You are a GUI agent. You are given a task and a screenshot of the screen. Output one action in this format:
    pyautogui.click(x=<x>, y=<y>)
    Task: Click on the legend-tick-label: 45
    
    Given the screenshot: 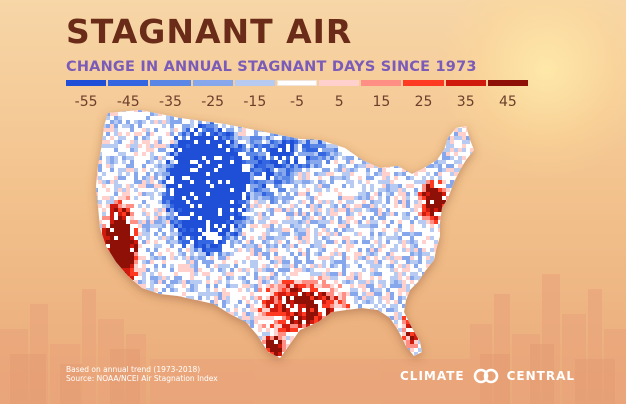 What is the action you would take?
    pyautogui.click(x=507, y=102)
    